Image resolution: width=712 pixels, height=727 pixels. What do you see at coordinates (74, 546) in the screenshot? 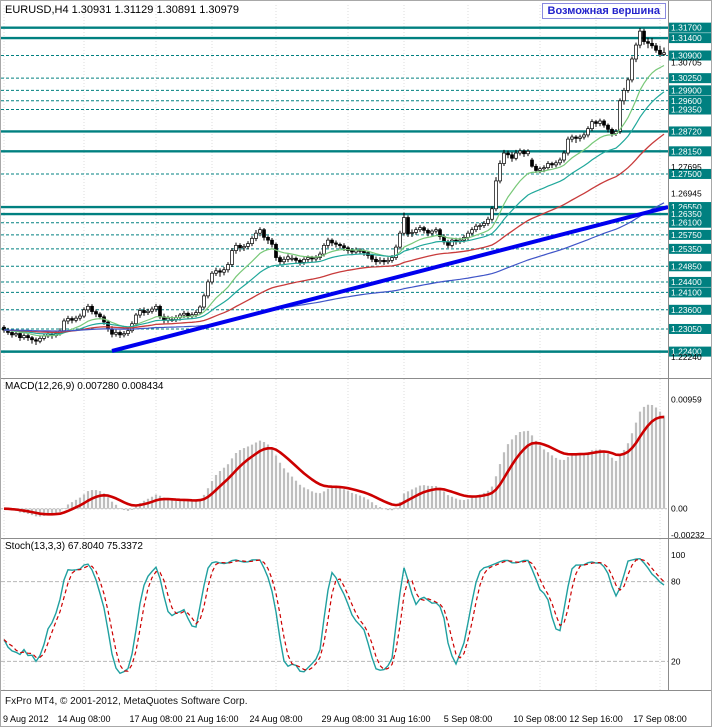
I see `stoch-indicator-label: Stoch(13,3,3) 67.8040 75.3372` at bounding box center [74, 546].